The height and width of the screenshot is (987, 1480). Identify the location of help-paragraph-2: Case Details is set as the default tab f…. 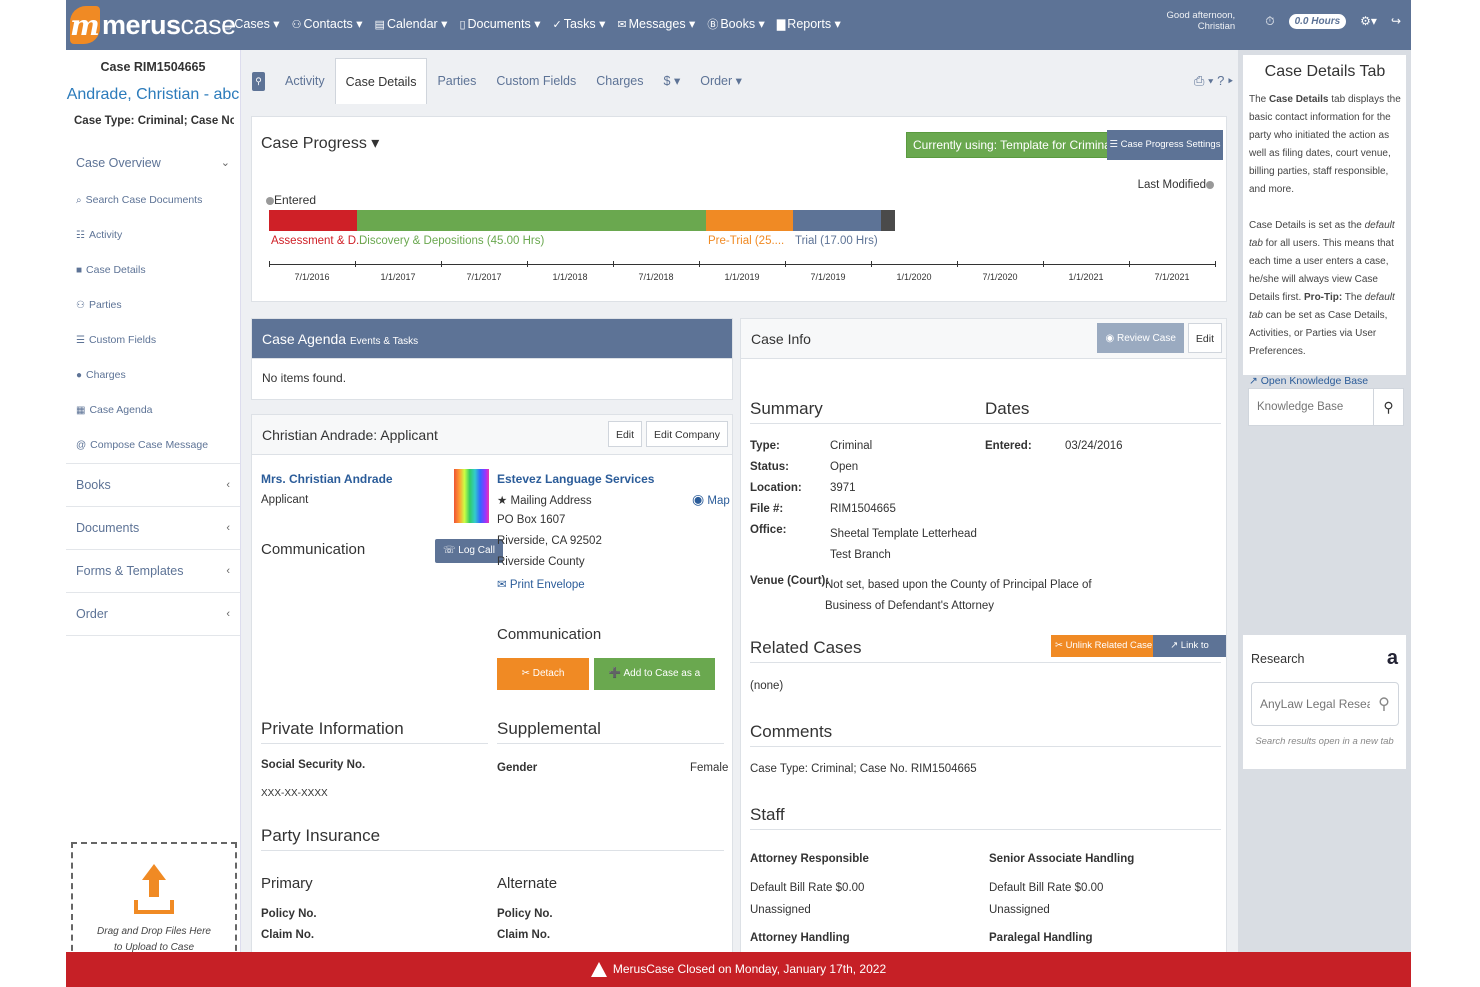
(1325, 289).